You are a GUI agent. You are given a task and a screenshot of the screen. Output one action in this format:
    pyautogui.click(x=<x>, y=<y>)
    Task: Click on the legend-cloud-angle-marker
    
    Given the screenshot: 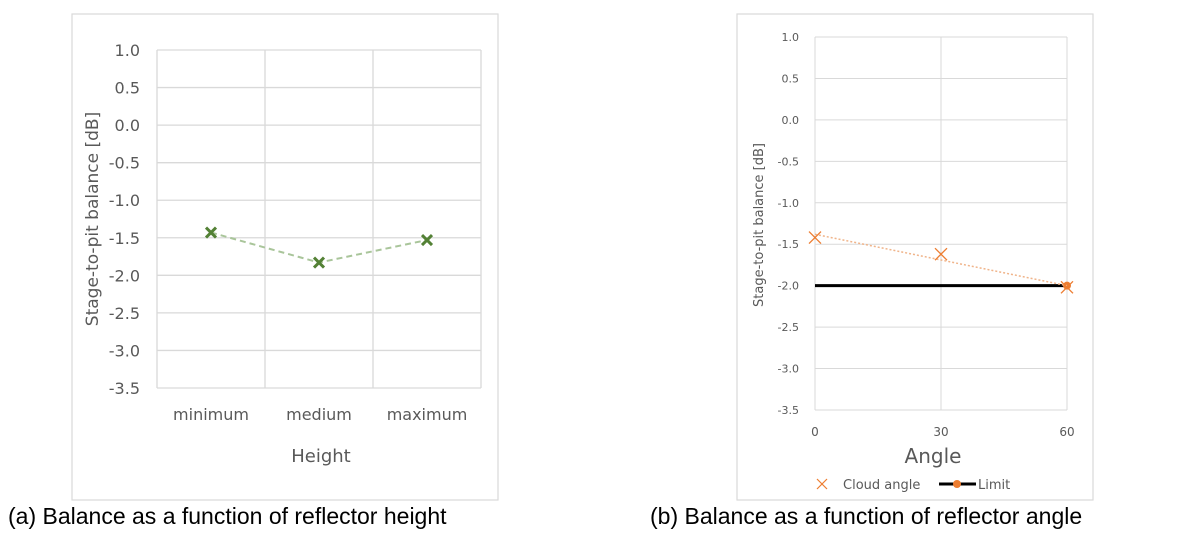 What is the action you would take?
    pyautogui.click(x=822, y=484)
    